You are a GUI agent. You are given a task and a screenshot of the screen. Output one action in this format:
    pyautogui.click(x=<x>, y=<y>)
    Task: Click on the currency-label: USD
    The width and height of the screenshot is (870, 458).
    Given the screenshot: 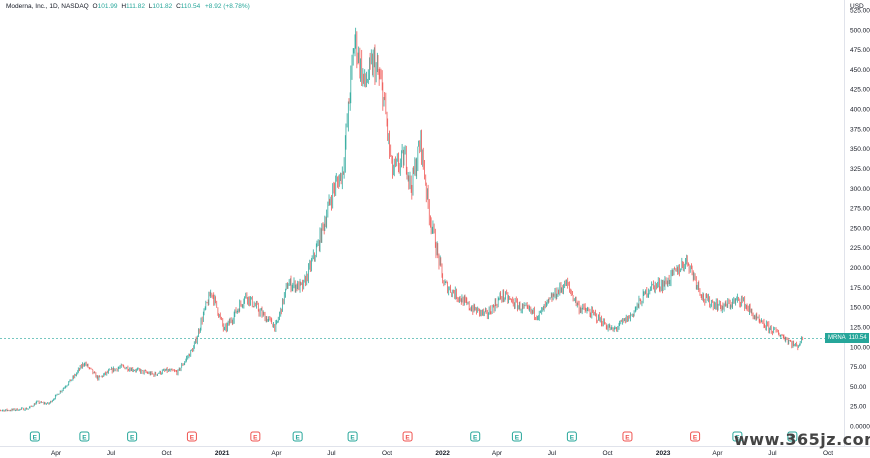 What is the action you would take?
    pyautogui.click(x=857, y=6)
    